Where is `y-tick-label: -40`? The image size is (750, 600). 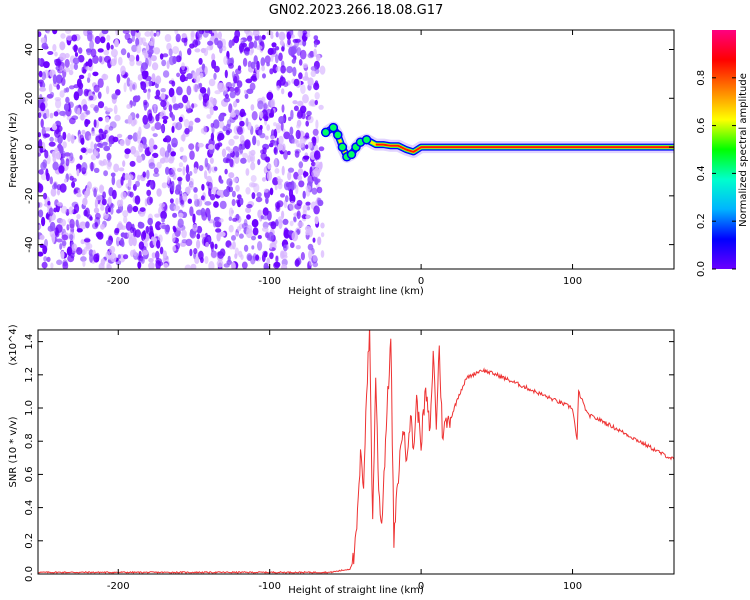
y-tick-label: -40 is located at coordinates (29, 244).